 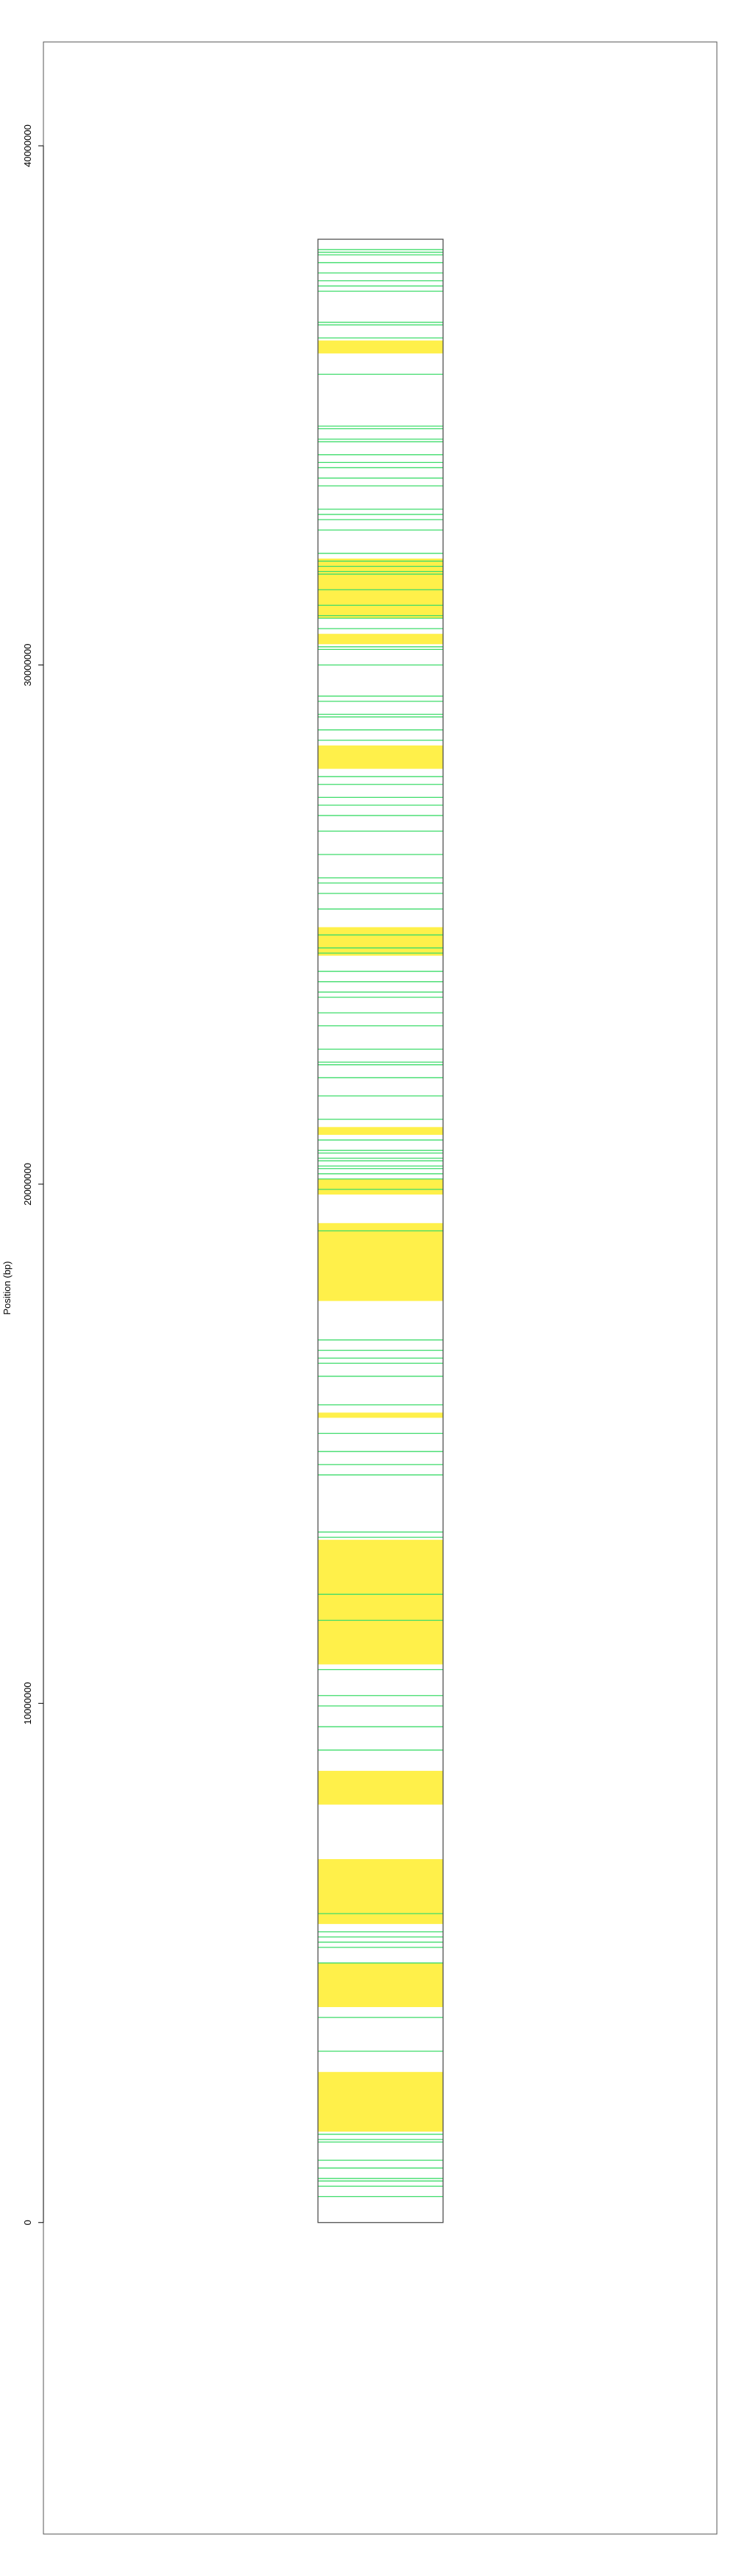 What do you see at coordinates (27, 2222) in the screenshot?
I see `y-tick-label-0: 0` at bounding box center [27, 2222].